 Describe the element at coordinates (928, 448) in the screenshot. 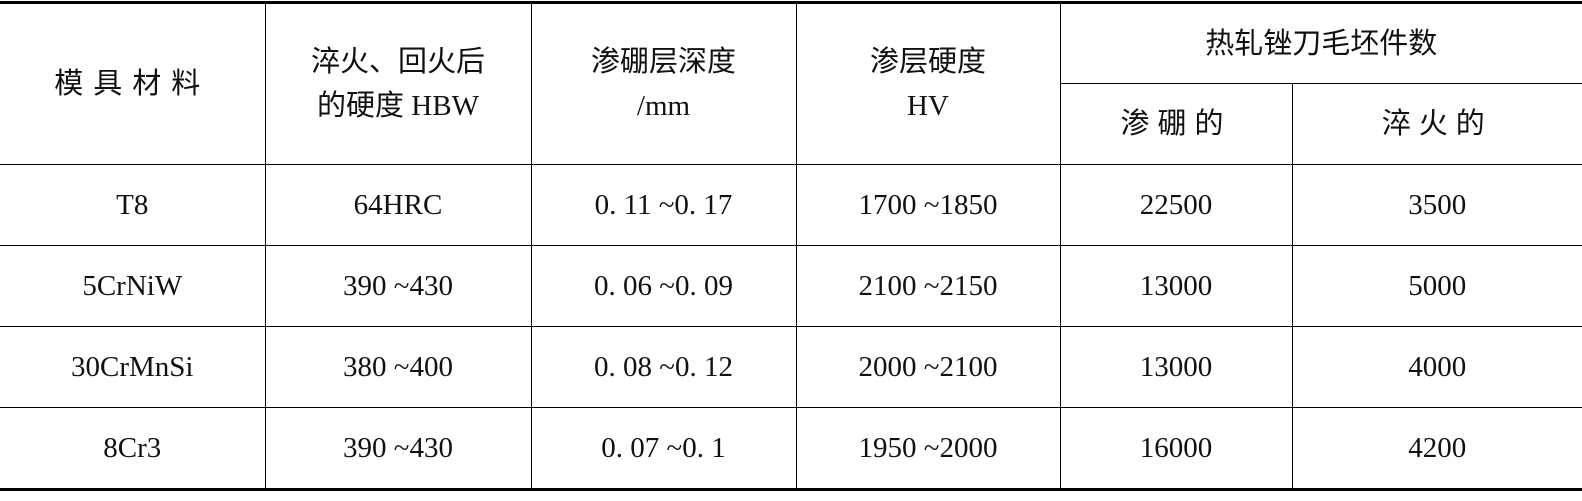

I see `data-cell: 1950 ~2000` at that location.